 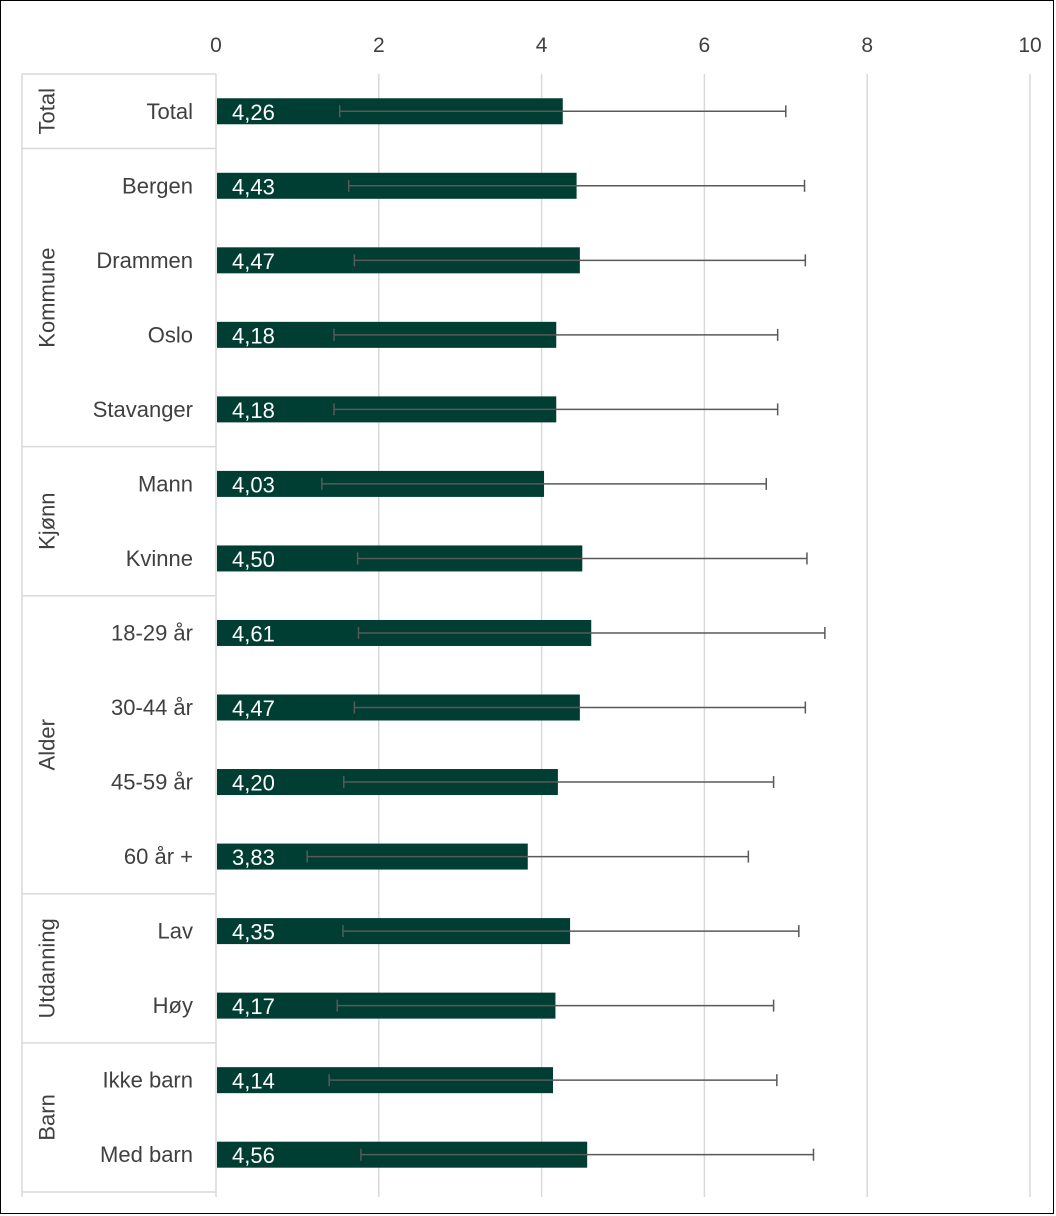 What do you see at coordinates (175, 931) in the screenshot?
I see `category-label: Lav` at bounding box center [175, 931].